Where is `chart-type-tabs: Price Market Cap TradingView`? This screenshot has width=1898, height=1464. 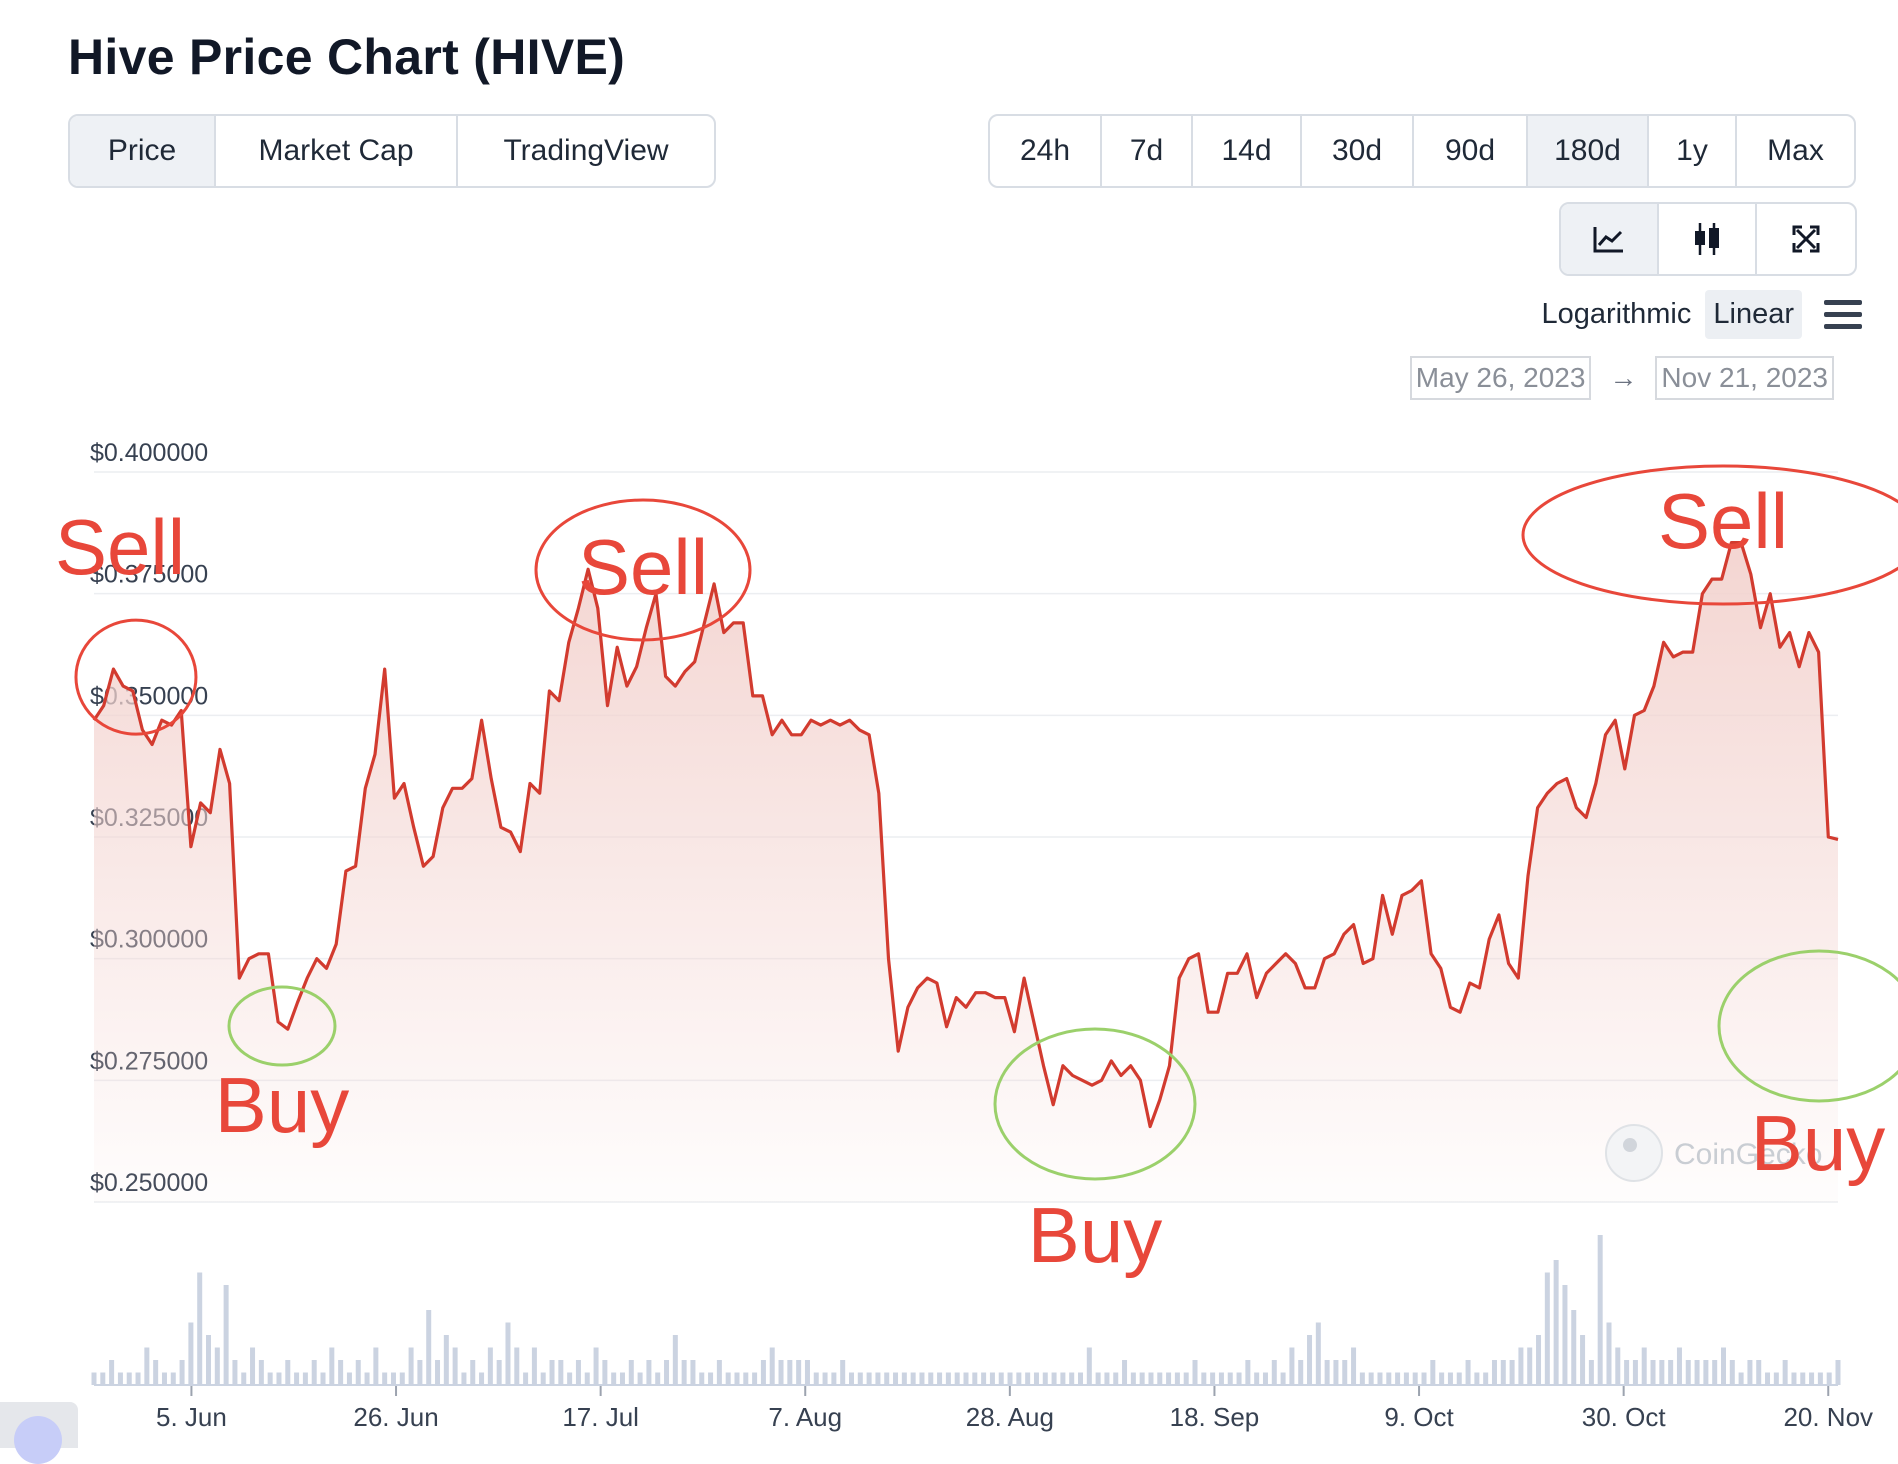 chart-type-tabs: Price Market Cap TradingView is located at coordinates (392, 151).